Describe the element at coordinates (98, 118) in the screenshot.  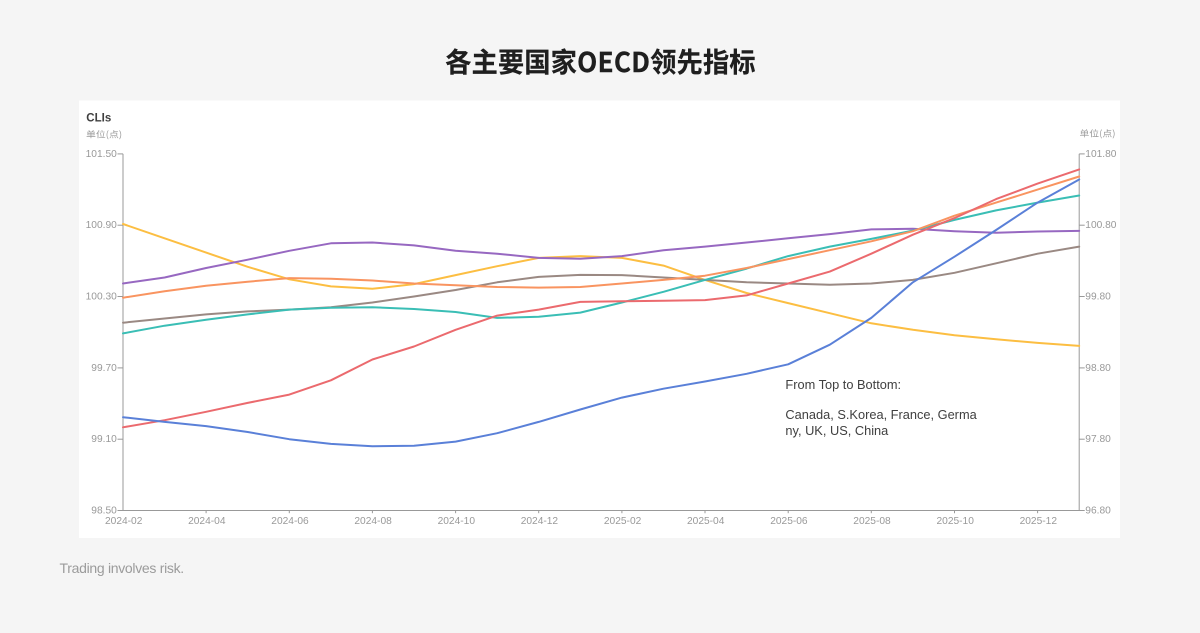
I see `svg-text: CLIs` at that location.